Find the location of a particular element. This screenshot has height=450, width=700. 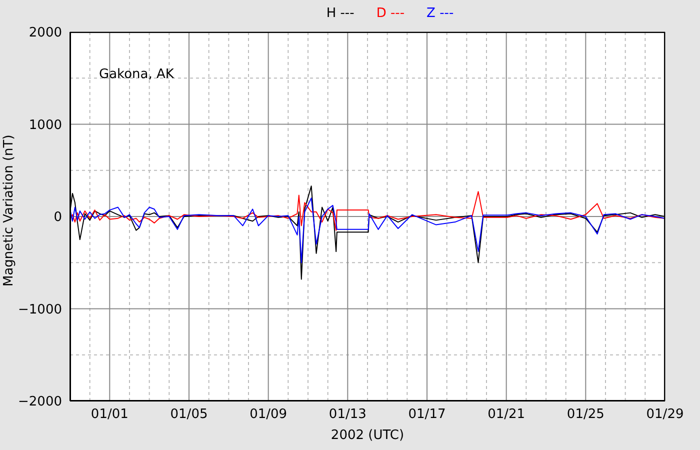

x-tick-label: 01/29 is located at coordinates (665, 414).